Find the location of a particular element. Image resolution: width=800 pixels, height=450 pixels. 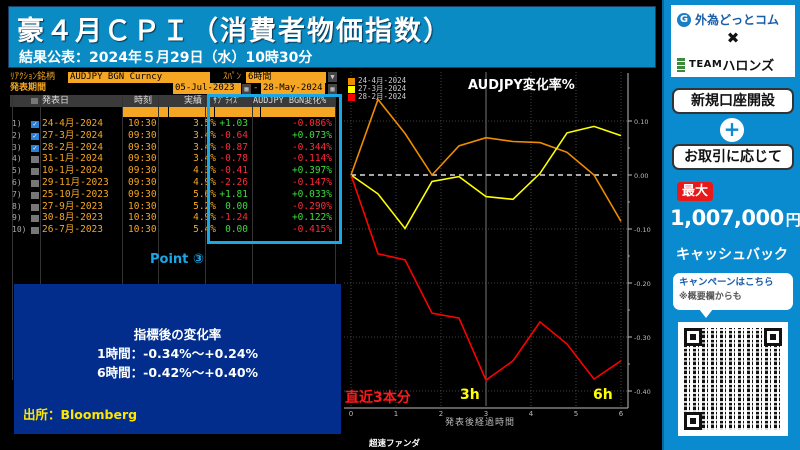

row-change: +0.122% is located at coordinates (311, 218).